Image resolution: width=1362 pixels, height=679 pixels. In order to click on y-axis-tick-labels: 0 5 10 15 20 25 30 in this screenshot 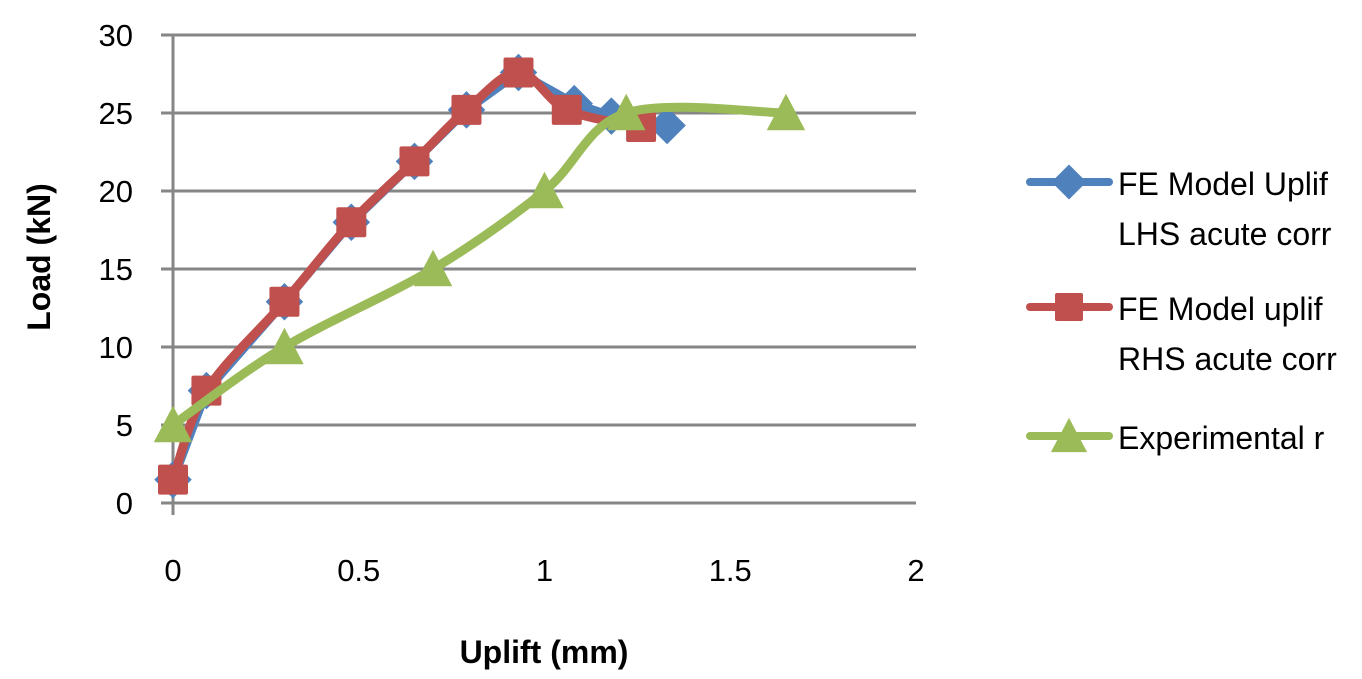, I will do `click(116, 269)`.